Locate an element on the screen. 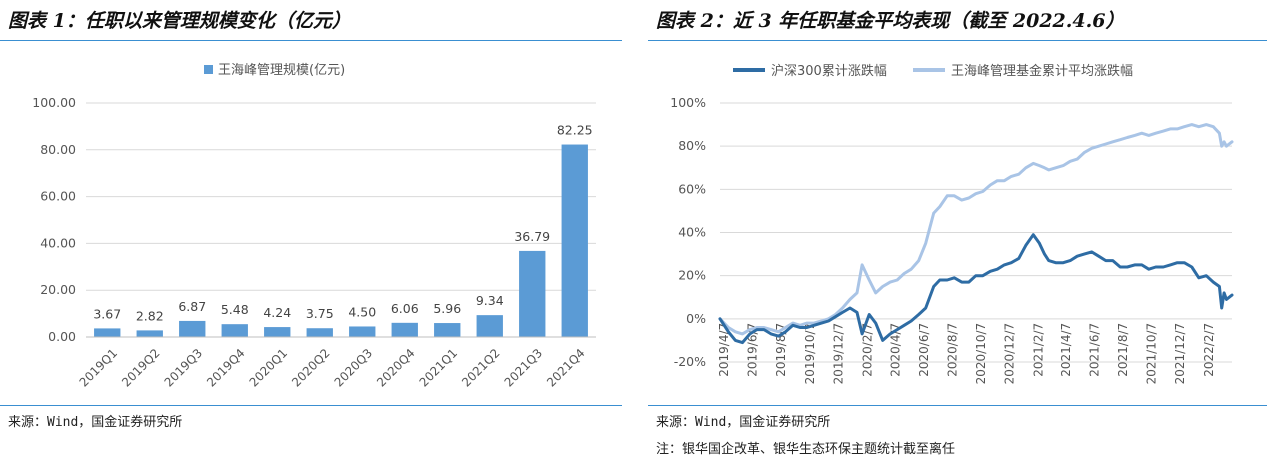 This screenshot has width=1267, height=471. y-tick-label: 40.00 is located at coordinates (58, 242).